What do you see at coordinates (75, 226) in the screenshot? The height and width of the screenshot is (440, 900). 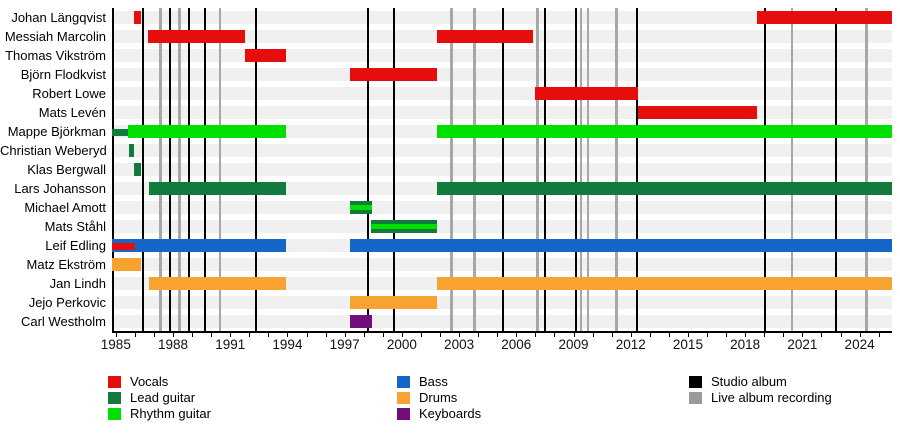 I see `member-label: Mats Ståhl` at bounding box center [75, 226].